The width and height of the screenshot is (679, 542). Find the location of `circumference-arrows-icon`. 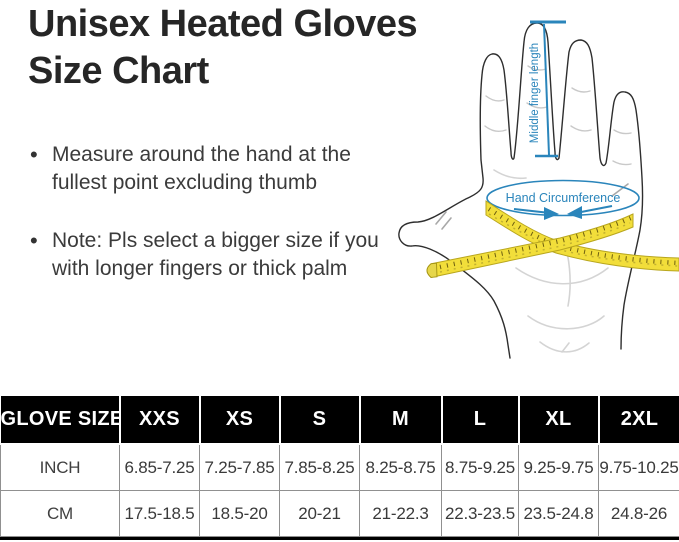

circumference-arrows-icon is located at coordinates (563, 212).